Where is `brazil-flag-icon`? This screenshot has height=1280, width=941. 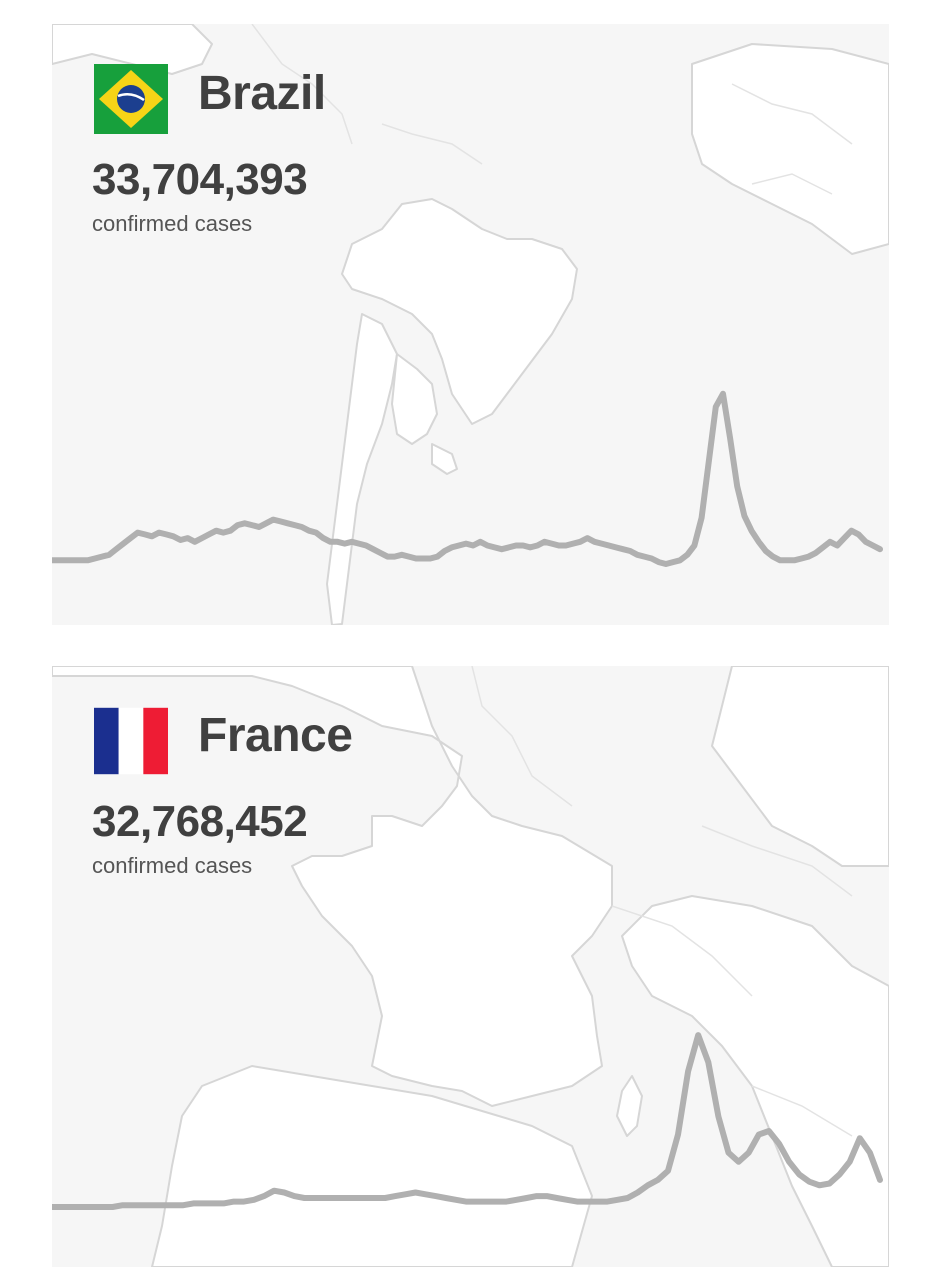
brazil-flag-icon is located at coordinates (131, 99).